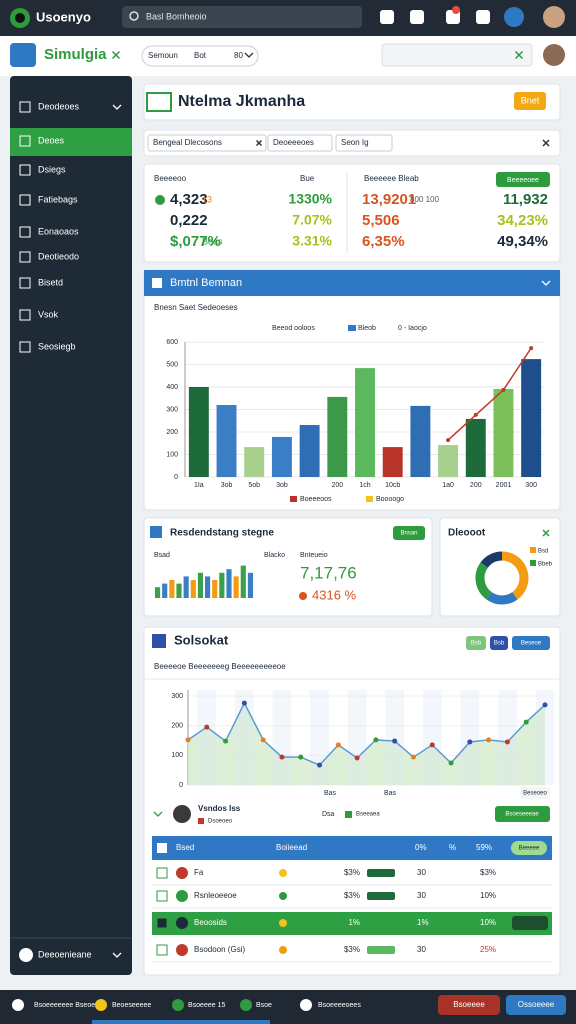  I want to click on nav-item: Bsoe, so click(264, 1005).